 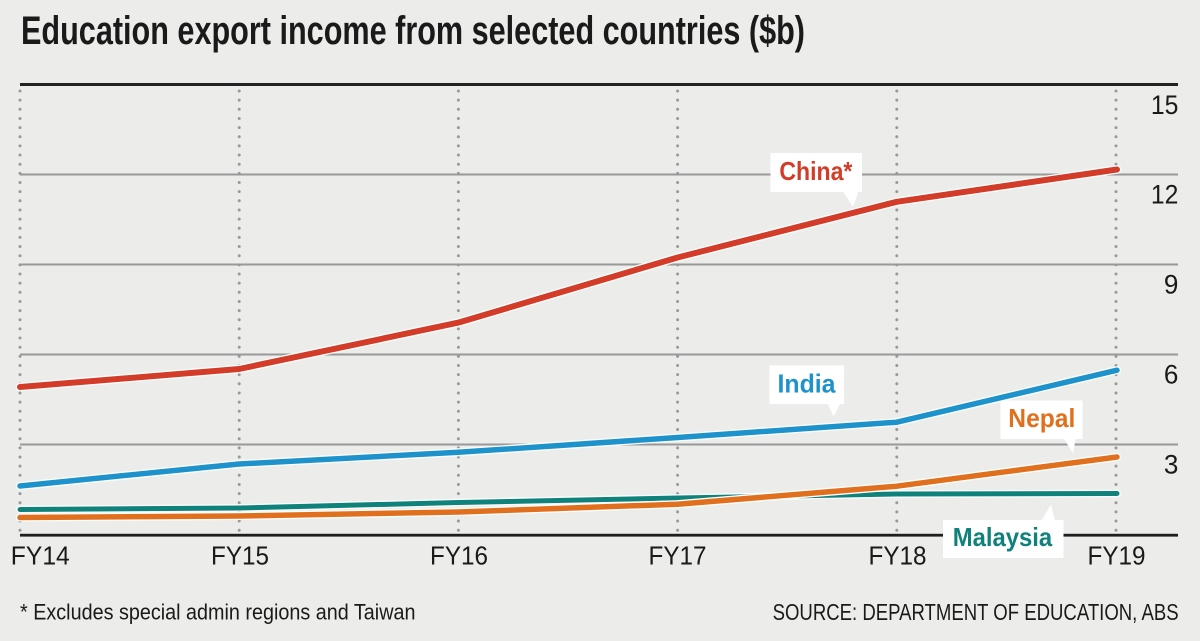 I want to click on svg-text: 6, so click(x=1171, y=375).